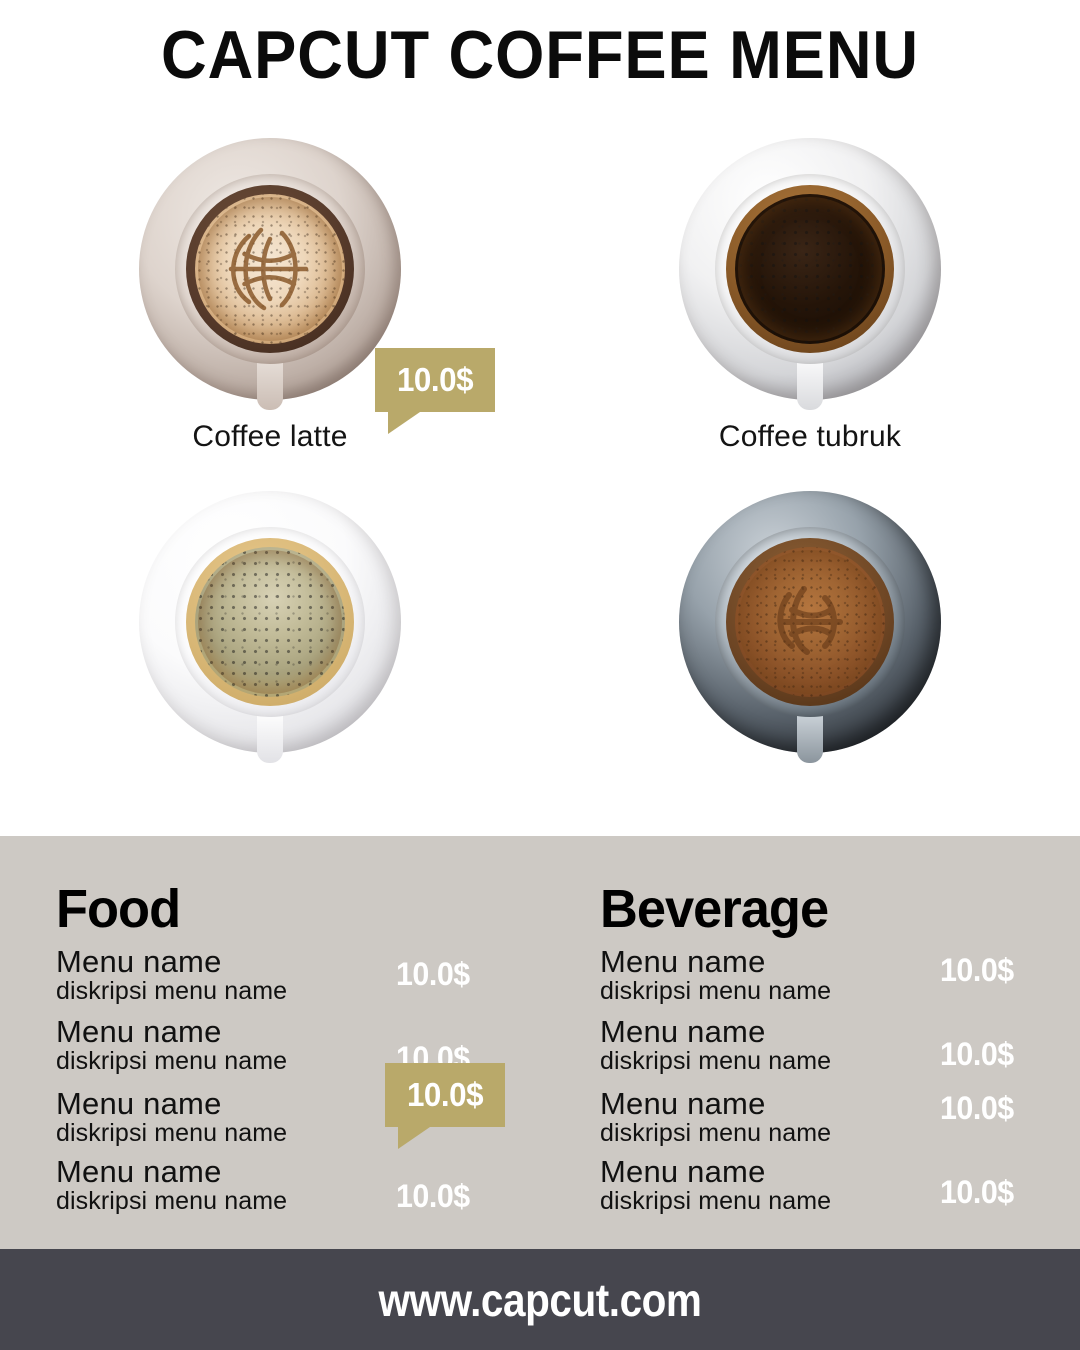 The height and width of the screenshot is (1350, 1080). What do you see at coordinates (270, 436) in the screenshot?
I see `product-name: Coffee latte` at bounding box center [270, 436].